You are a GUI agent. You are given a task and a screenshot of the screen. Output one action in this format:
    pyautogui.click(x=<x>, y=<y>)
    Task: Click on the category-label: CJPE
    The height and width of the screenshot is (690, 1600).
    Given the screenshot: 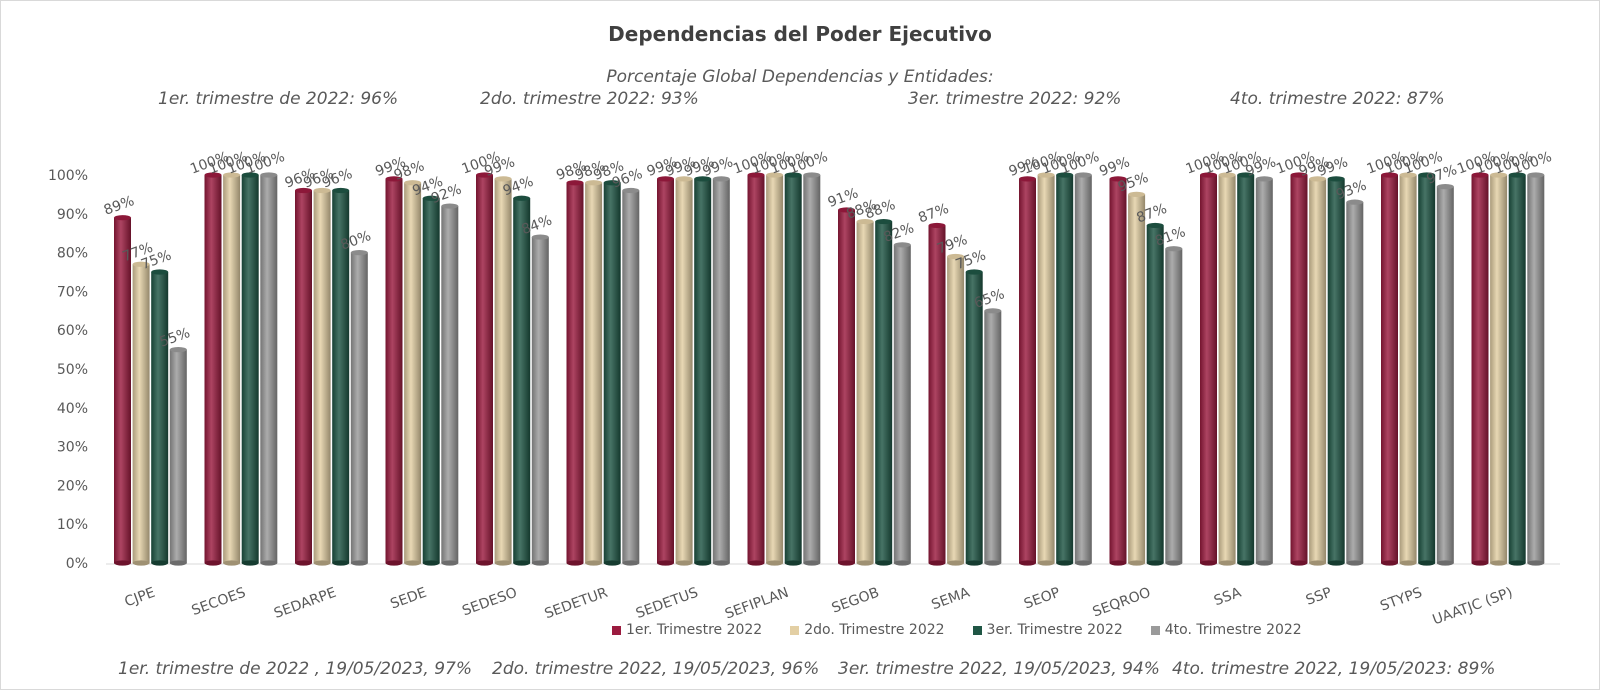 What is the action you would take?
    pyautogui.click(x=140, y=598)
    